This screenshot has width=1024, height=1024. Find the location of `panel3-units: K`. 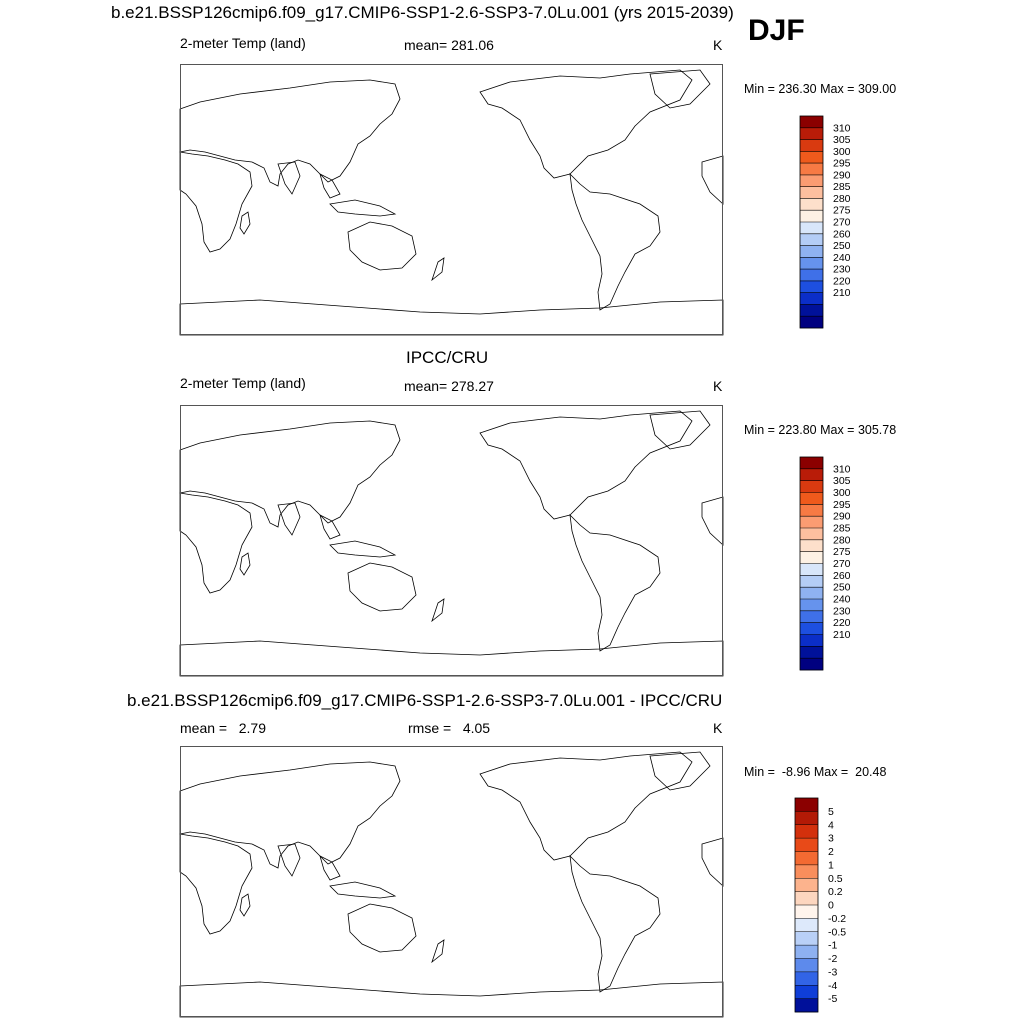

panel3-units: K is located at coordinates (718, 728).